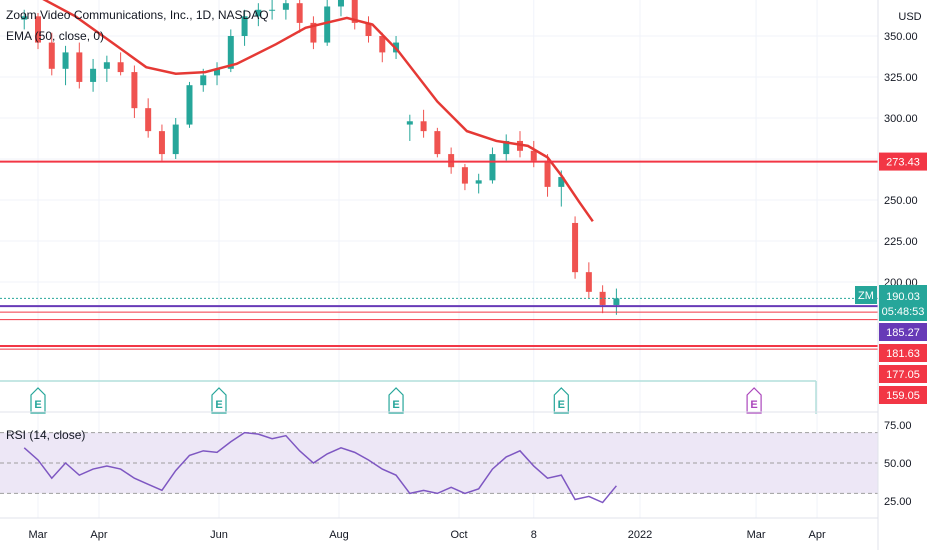  Describe the element at coordinates (901, 78) in the screenshot. I see `price-tick-label: 325.00` at that location.